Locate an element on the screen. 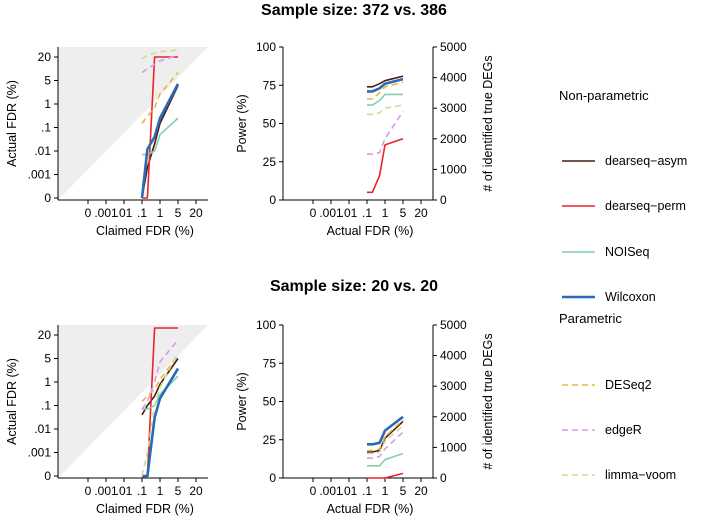 This screenshot has width=708, height=520. legend-label: DESeq2 is located at coordinates (628, 385).